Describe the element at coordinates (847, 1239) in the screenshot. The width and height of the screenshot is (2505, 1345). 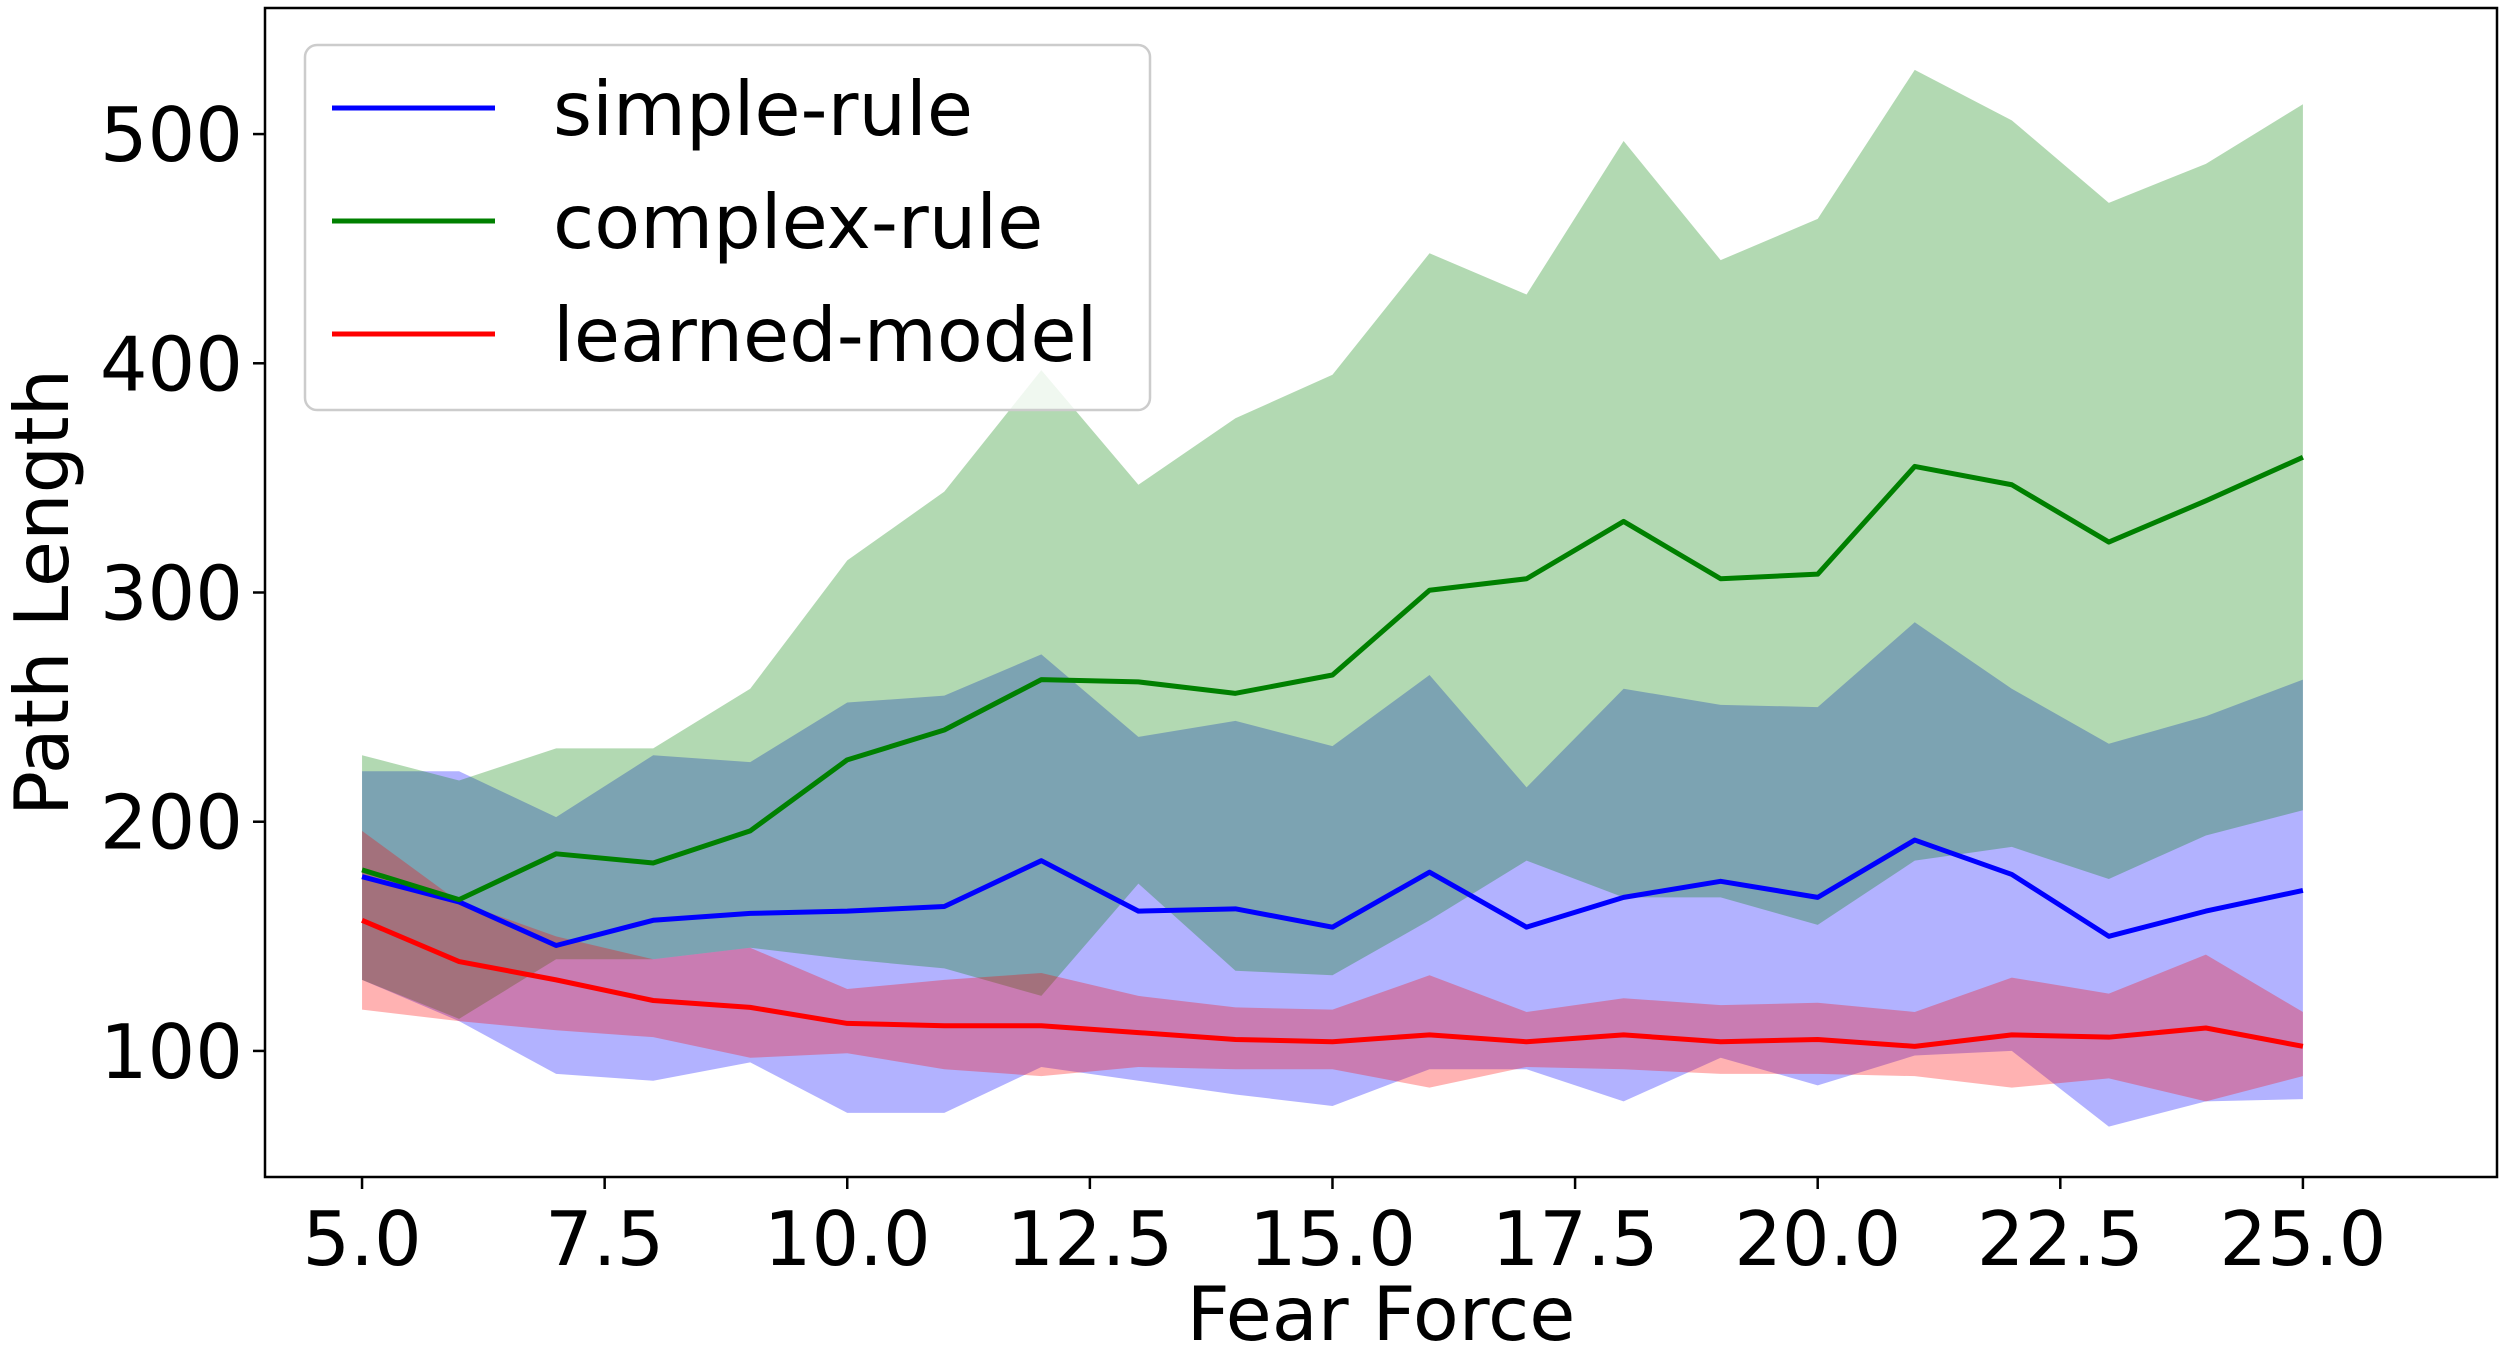
I see `x-tick-label: 10.0` at that location.